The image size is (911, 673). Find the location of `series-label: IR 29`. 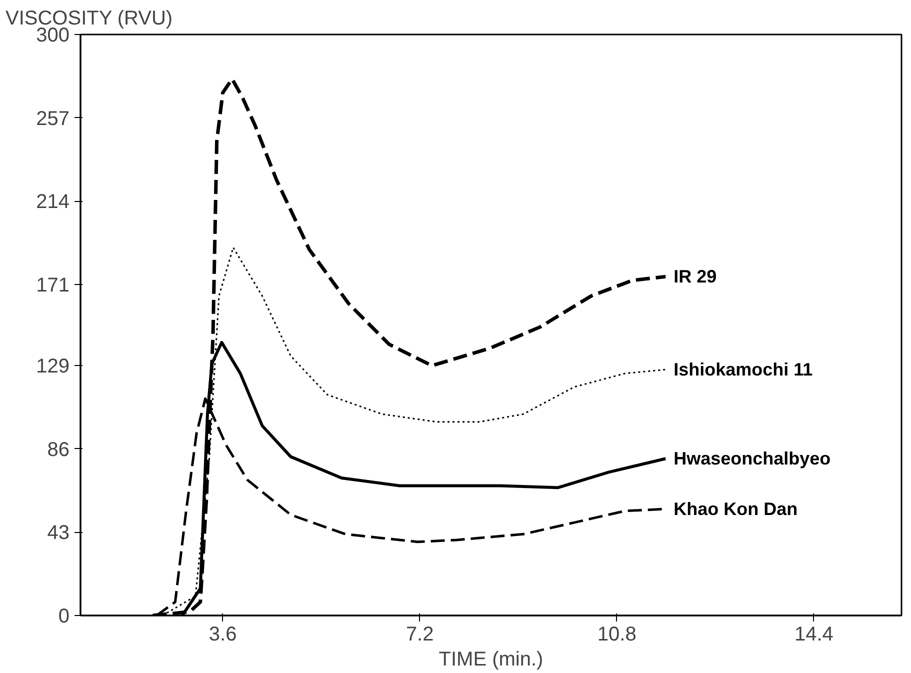

series-label: IR 29 is located at coordinates (695, 276).